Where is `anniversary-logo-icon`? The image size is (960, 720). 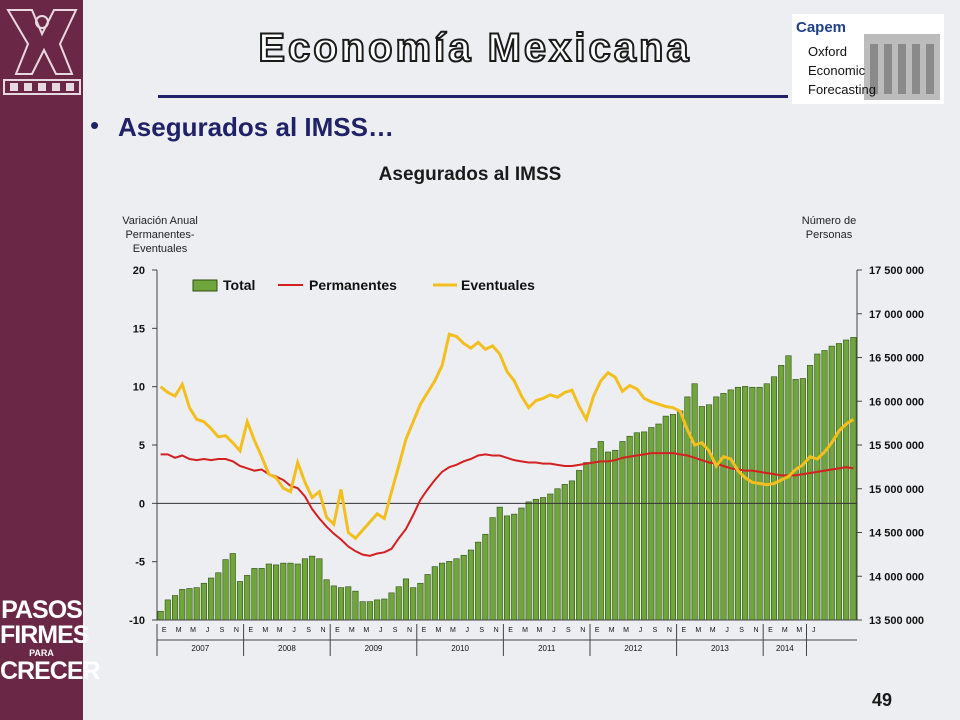
anniversary-logo-icon is located at coordinates (42, 52).